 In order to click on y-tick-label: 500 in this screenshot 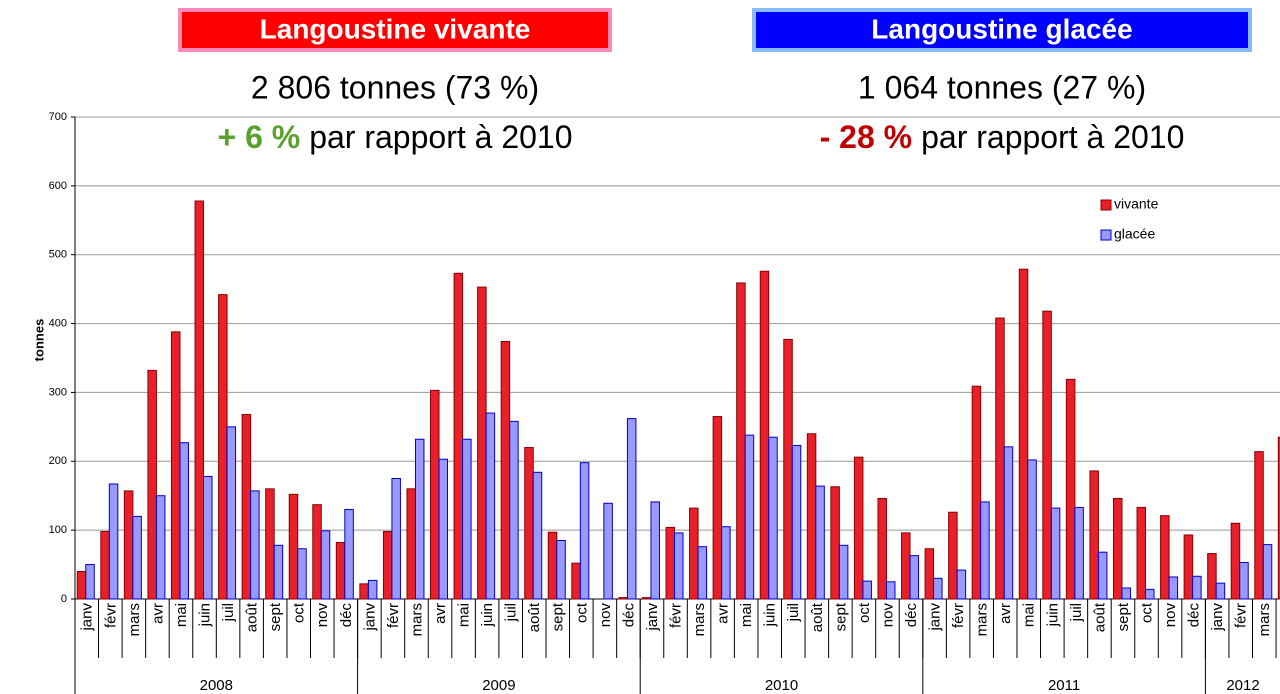, I will do `click(58, 255)`.